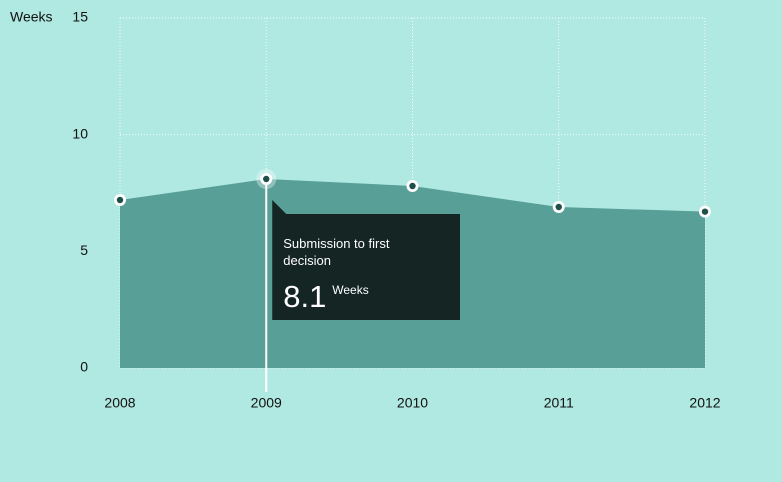 The width and height of the screenshot is (782, 482). I want to click on tooltip-value: 8.1, so click(304, 296).